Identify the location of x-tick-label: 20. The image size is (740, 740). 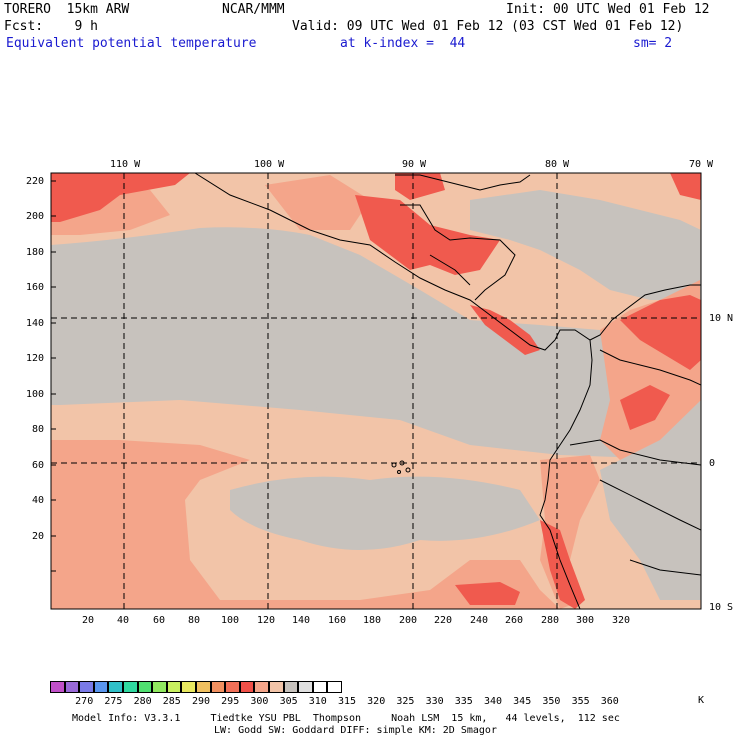
(88, 620).